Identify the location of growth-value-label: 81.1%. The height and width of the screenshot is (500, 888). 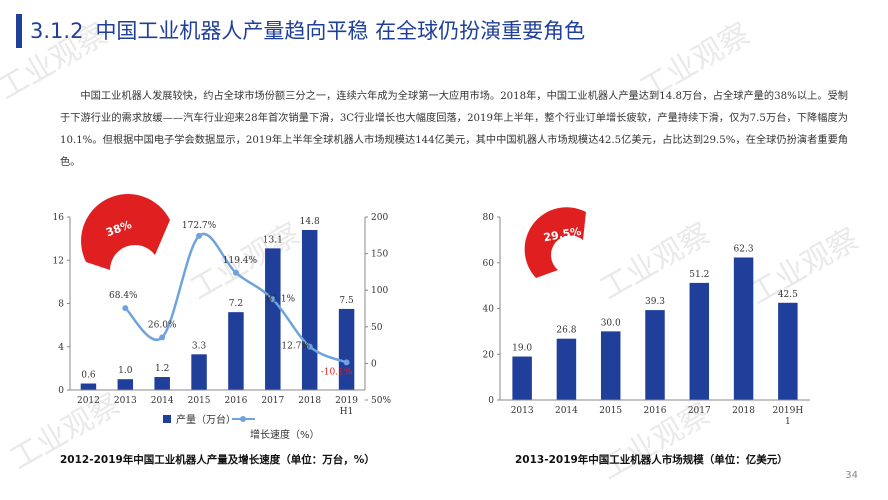
(281, 299).